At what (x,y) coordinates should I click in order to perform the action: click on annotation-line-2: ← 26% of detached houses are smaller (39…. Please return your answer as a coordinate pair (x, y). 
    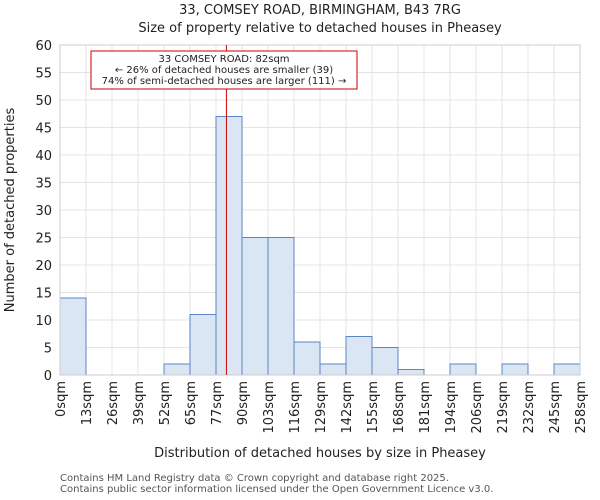
    Looking at the image, I should click on (224, 70).